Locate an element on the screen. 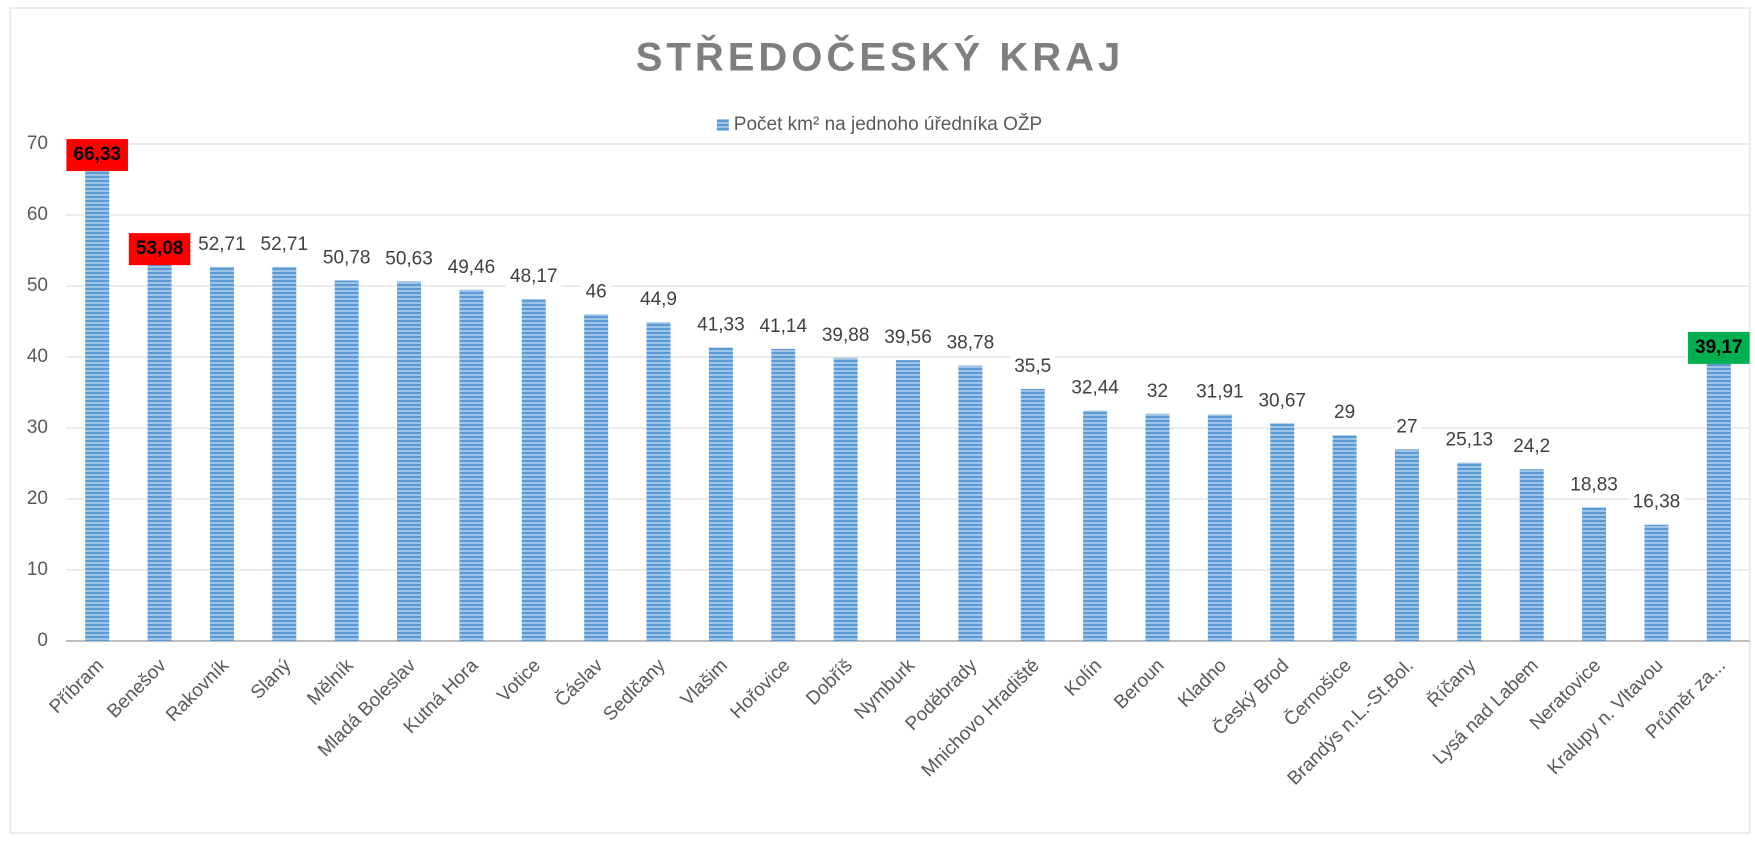 Image resolution: width=1755 pixels, height=842 pixels. data-label: 50,63 is located at coordinates (409, 259).